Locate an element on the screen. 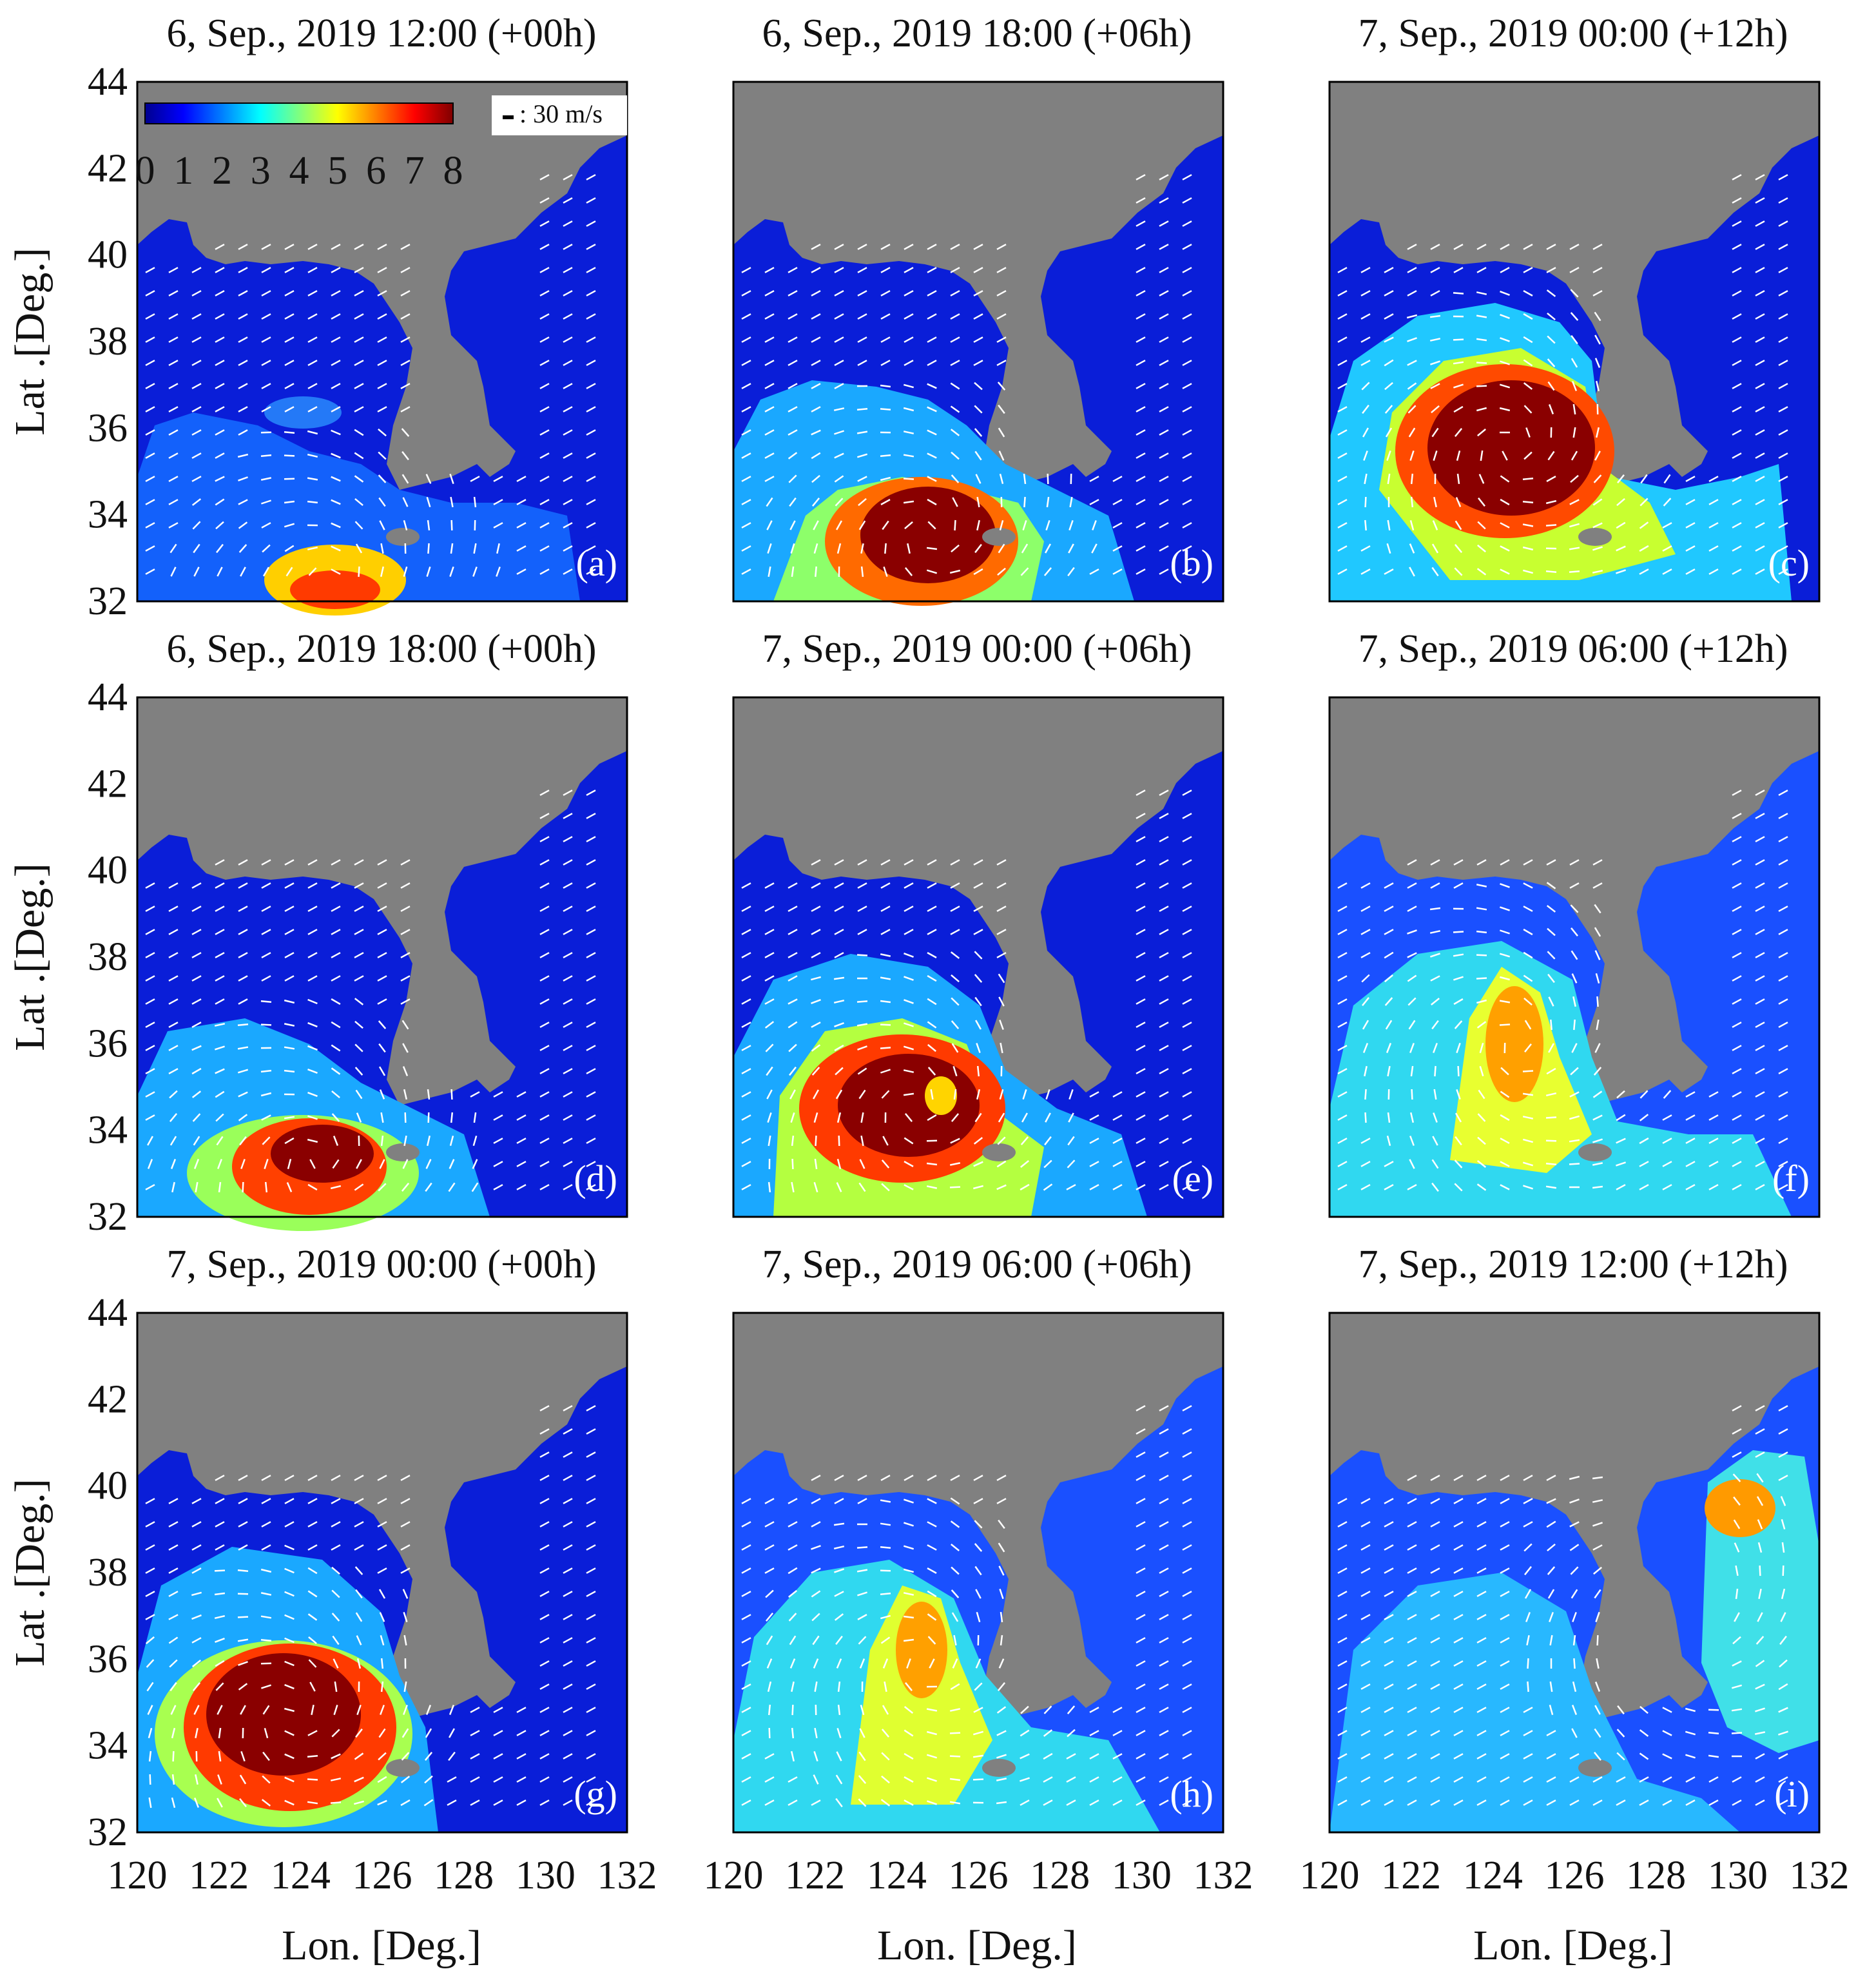  y-axis-label-row1: Lat .[Deg.] is located at coordinates (29, 341).